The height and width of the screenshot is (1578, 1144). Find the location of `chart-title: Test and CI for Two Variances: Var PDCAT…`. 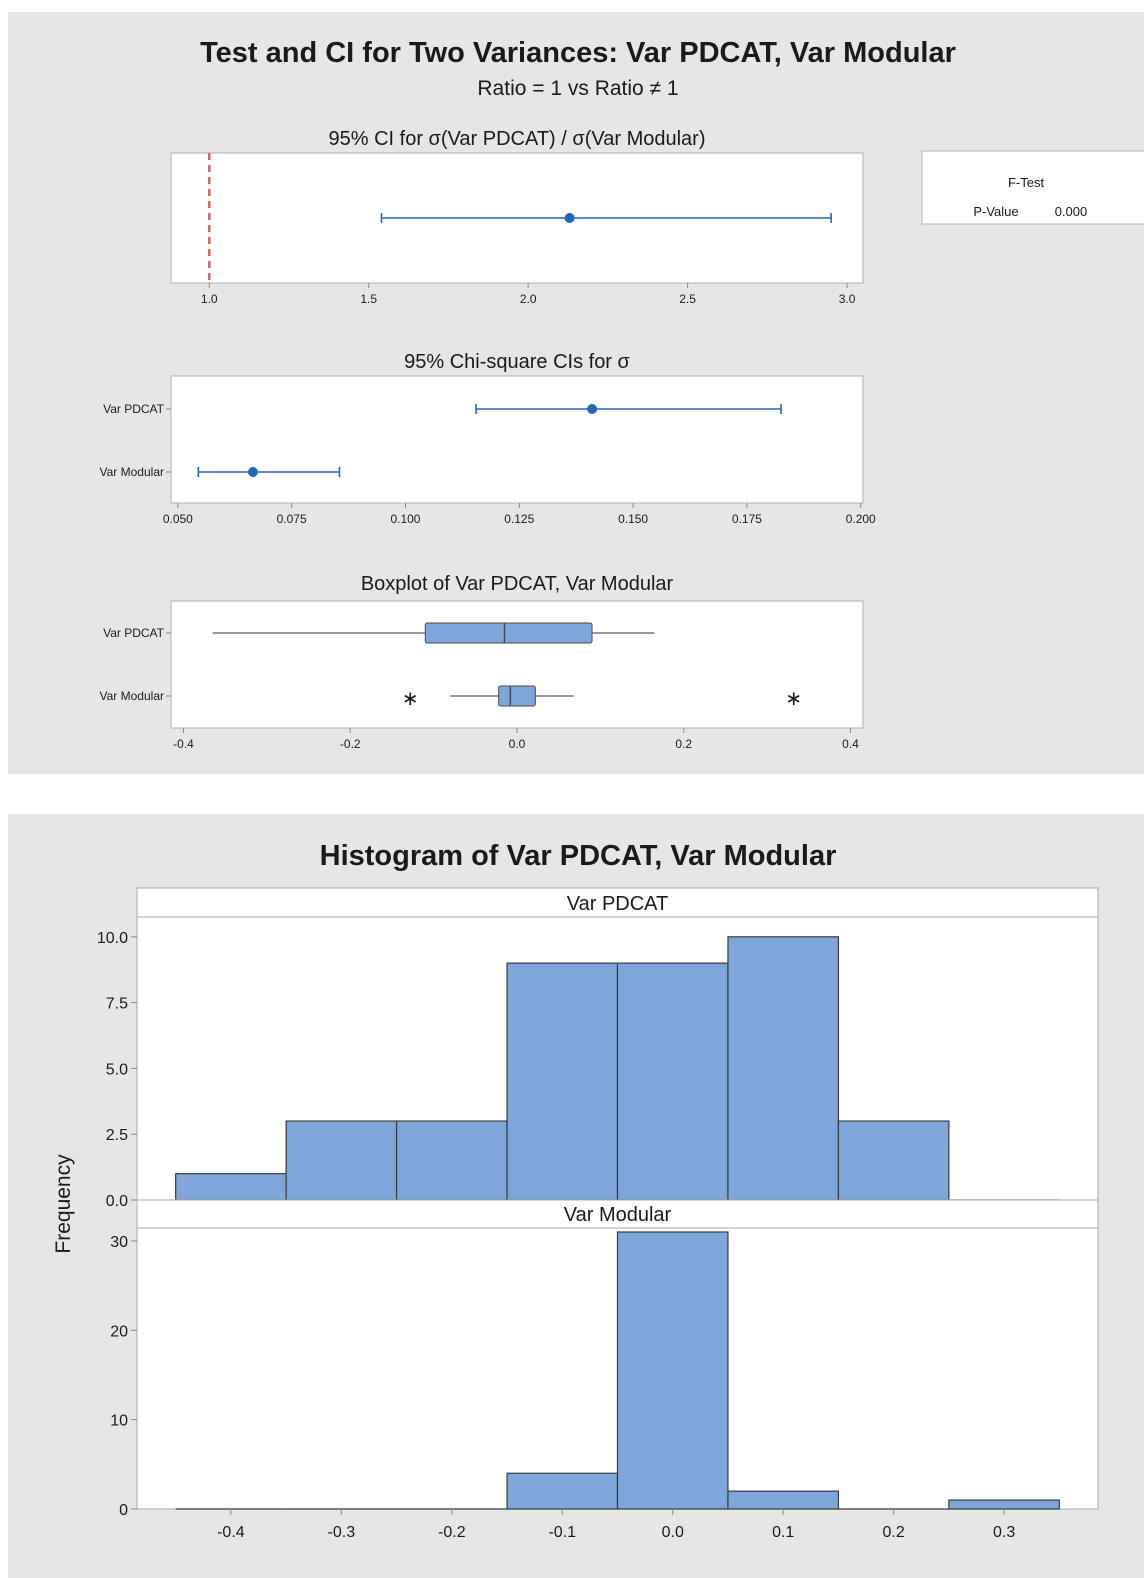

chart-title: Test and CI for Two Variances: Var PDCAT… is located at coordinates (578, 53).